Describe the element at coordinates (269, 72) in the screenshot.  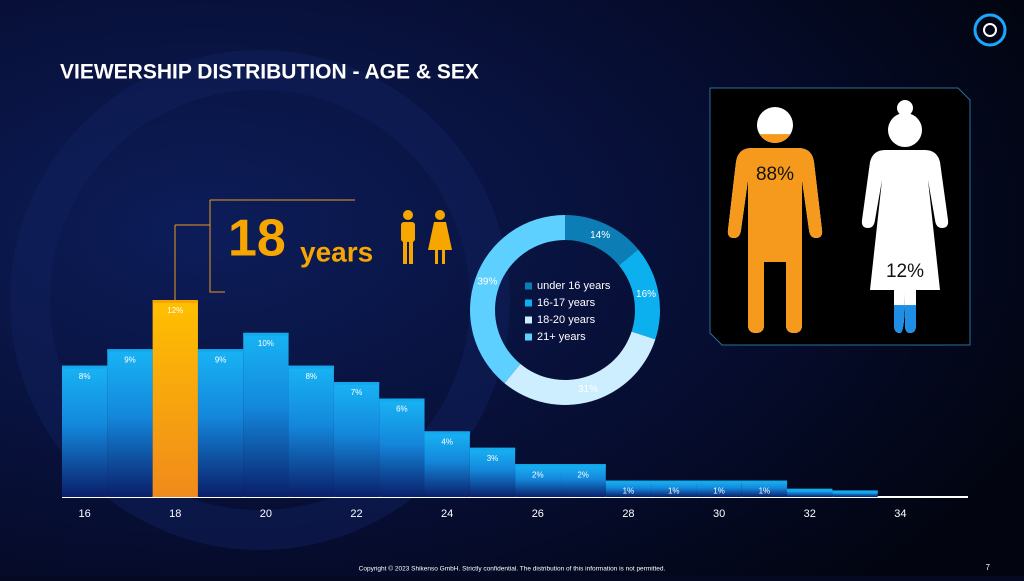
I see `slide-title: VIEWERSHIP DISTRIBUTION - AGE & SEX` at that location.